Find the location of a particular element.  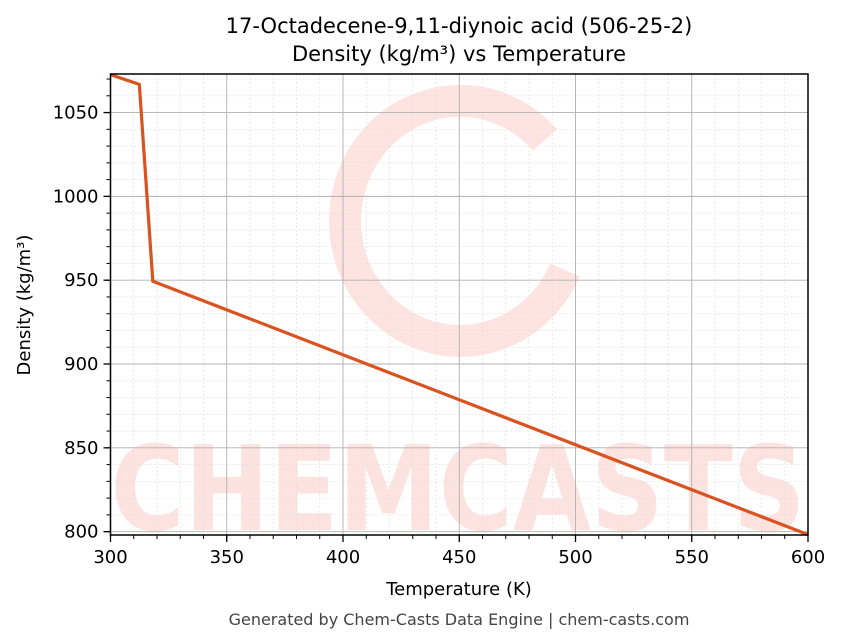

x-tick-label: 550 is located at coordinates (692, 557).